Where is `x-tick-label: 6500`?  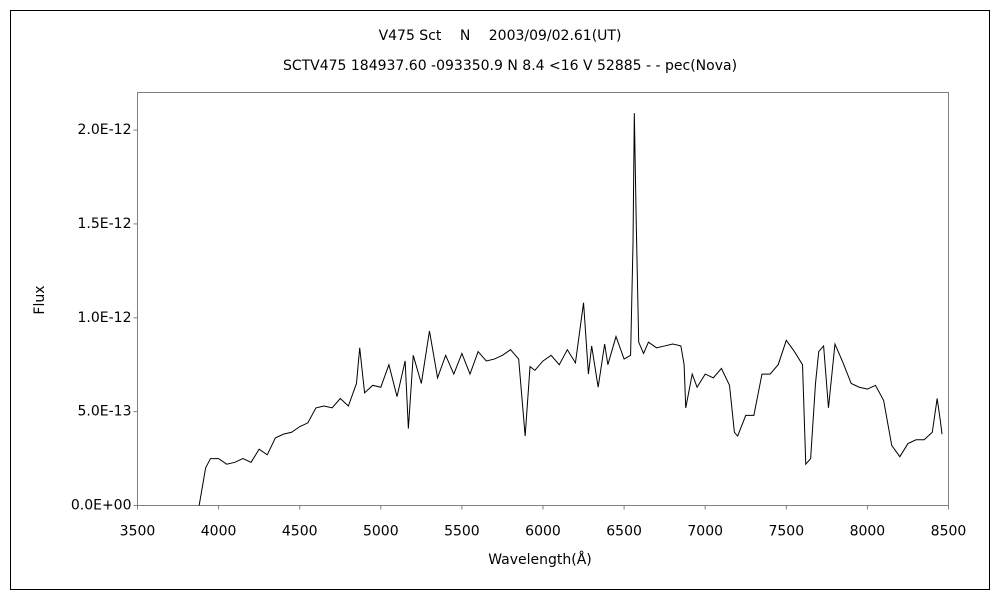 x-tick-label: 6500 is located at coordinates (624, 532).